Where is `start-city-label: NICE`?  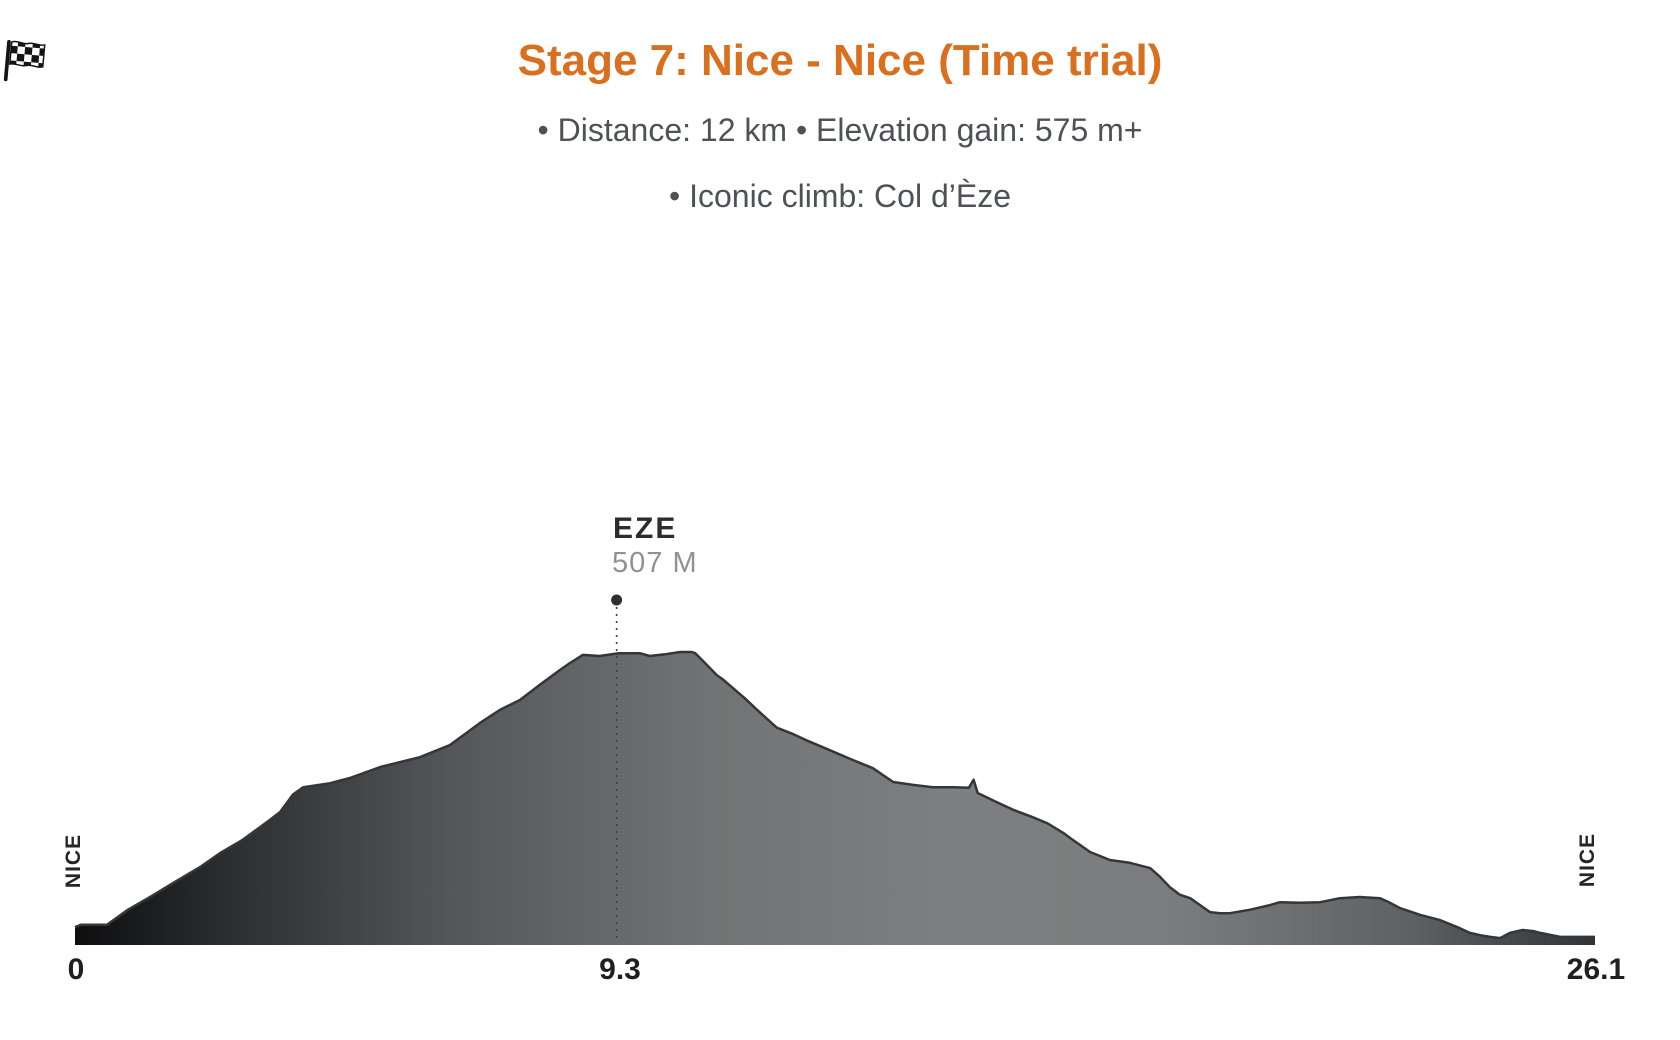
start-city-label: NICE is located at coordinates (73, 861).